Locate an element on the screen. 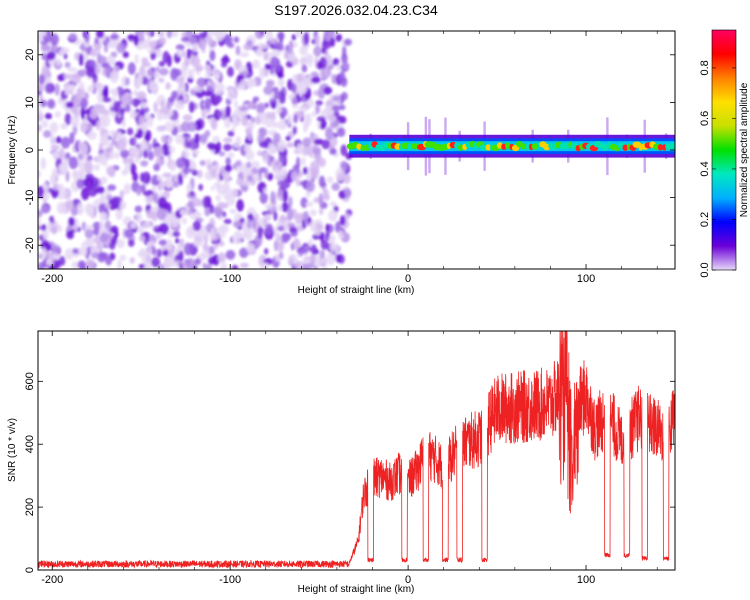 The height and width of the screenshot is (600, 750). snr-y-tick-label: 400 is located at coordinates (30, 444).